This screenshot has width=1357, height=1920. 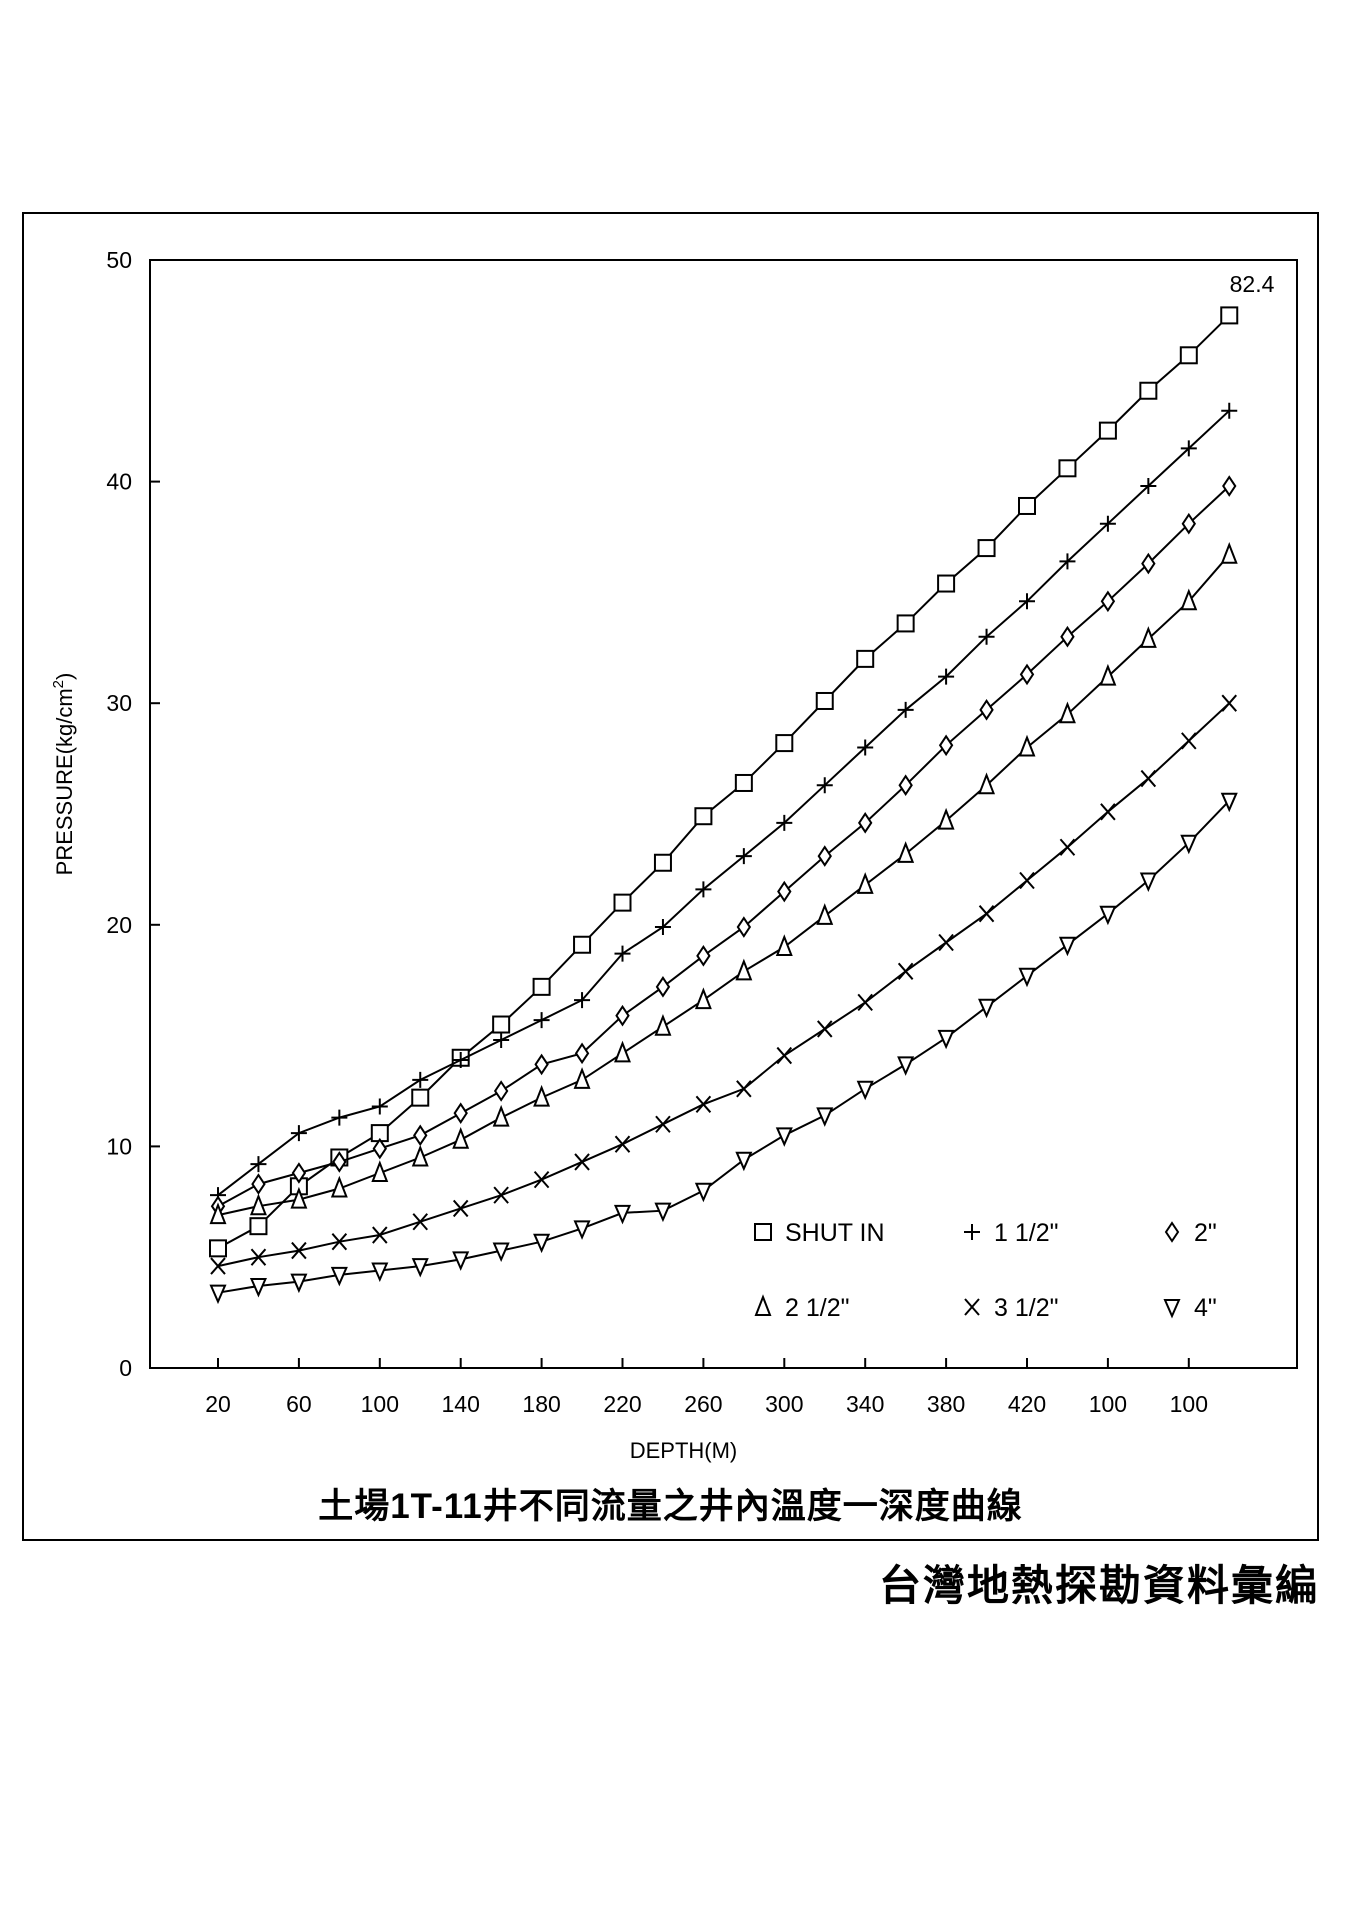 What do you see at coordinates (299, 1404) in the screenshot?
I see `x-tick-label: 60` at bounding box center [299, 1404].